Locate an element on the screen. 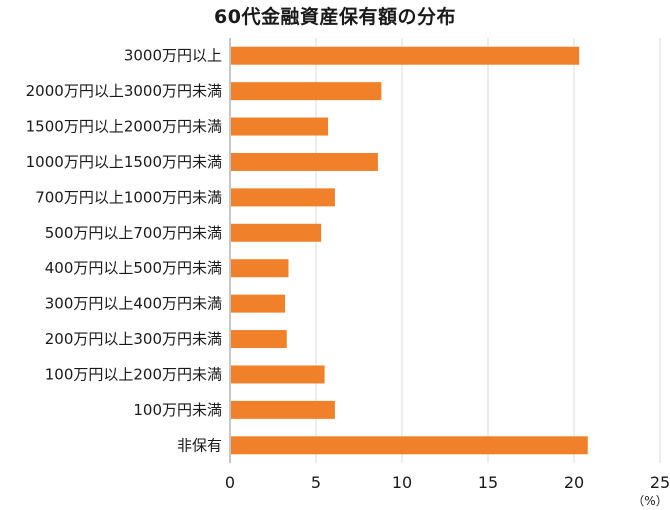 The image size is (670, 510). category-label: 500万円以上700万円未満 is located at coordinates (133, 233).